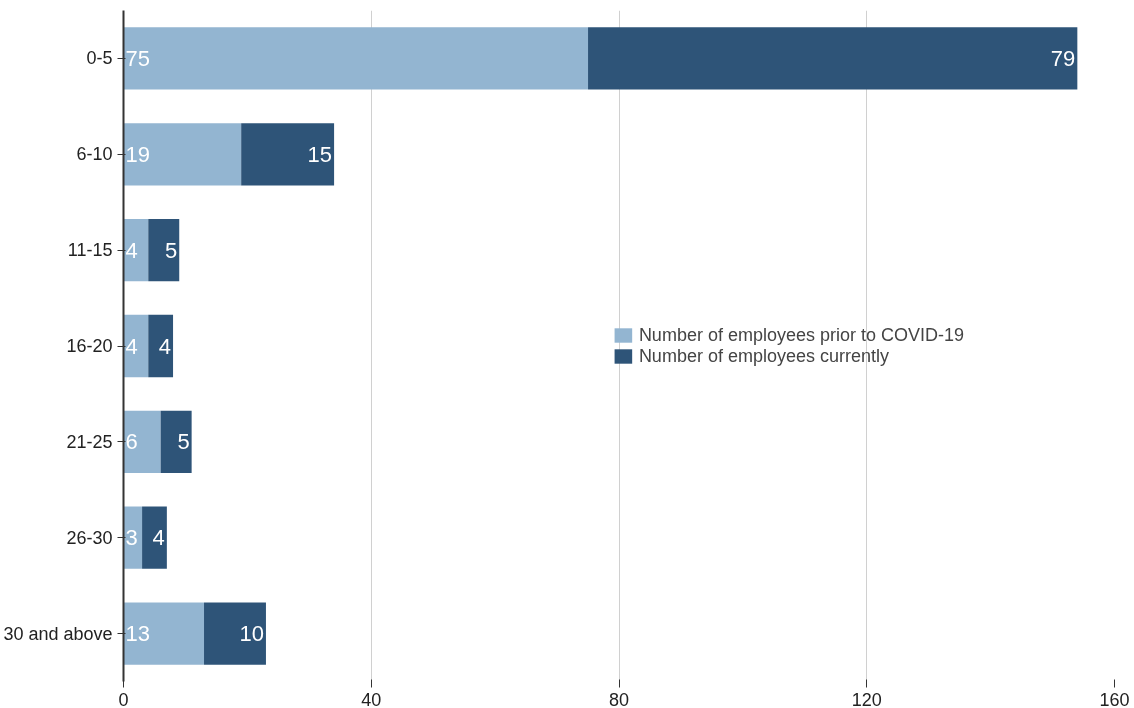 The width and height of the screenshot is (1134, 708). Describe the element at coordinates (94, 154) in the screenshot. I see `y-tick-label: 6-10` at that location.